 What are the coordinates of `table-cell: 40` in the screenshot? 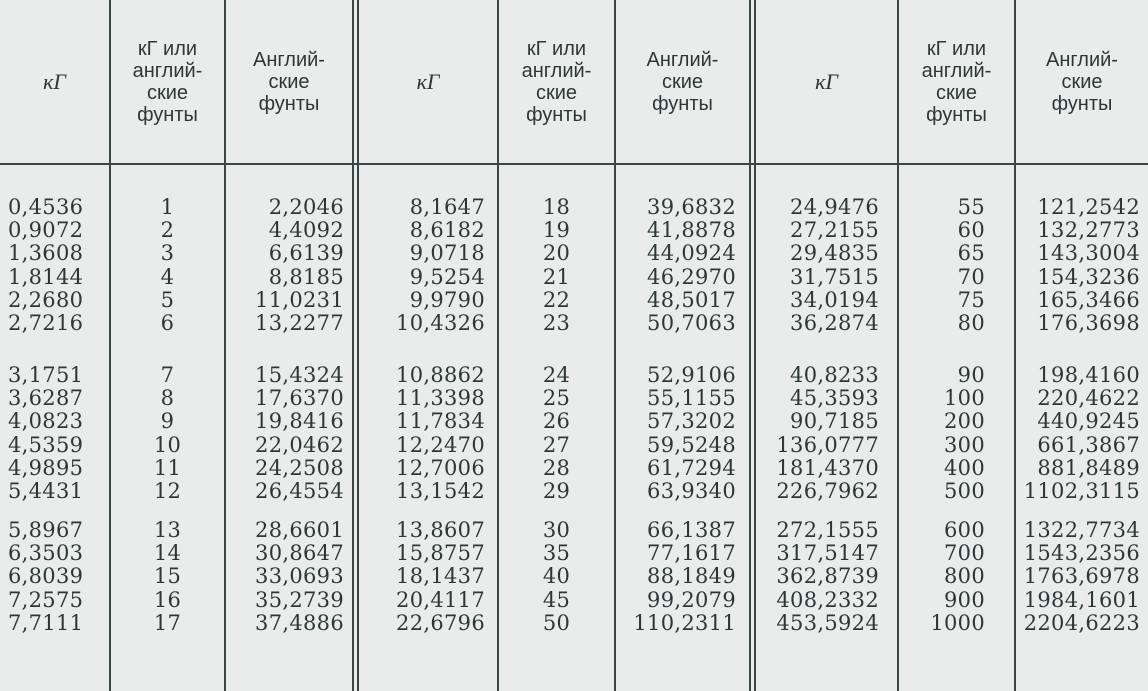 It's located at (556, 576).